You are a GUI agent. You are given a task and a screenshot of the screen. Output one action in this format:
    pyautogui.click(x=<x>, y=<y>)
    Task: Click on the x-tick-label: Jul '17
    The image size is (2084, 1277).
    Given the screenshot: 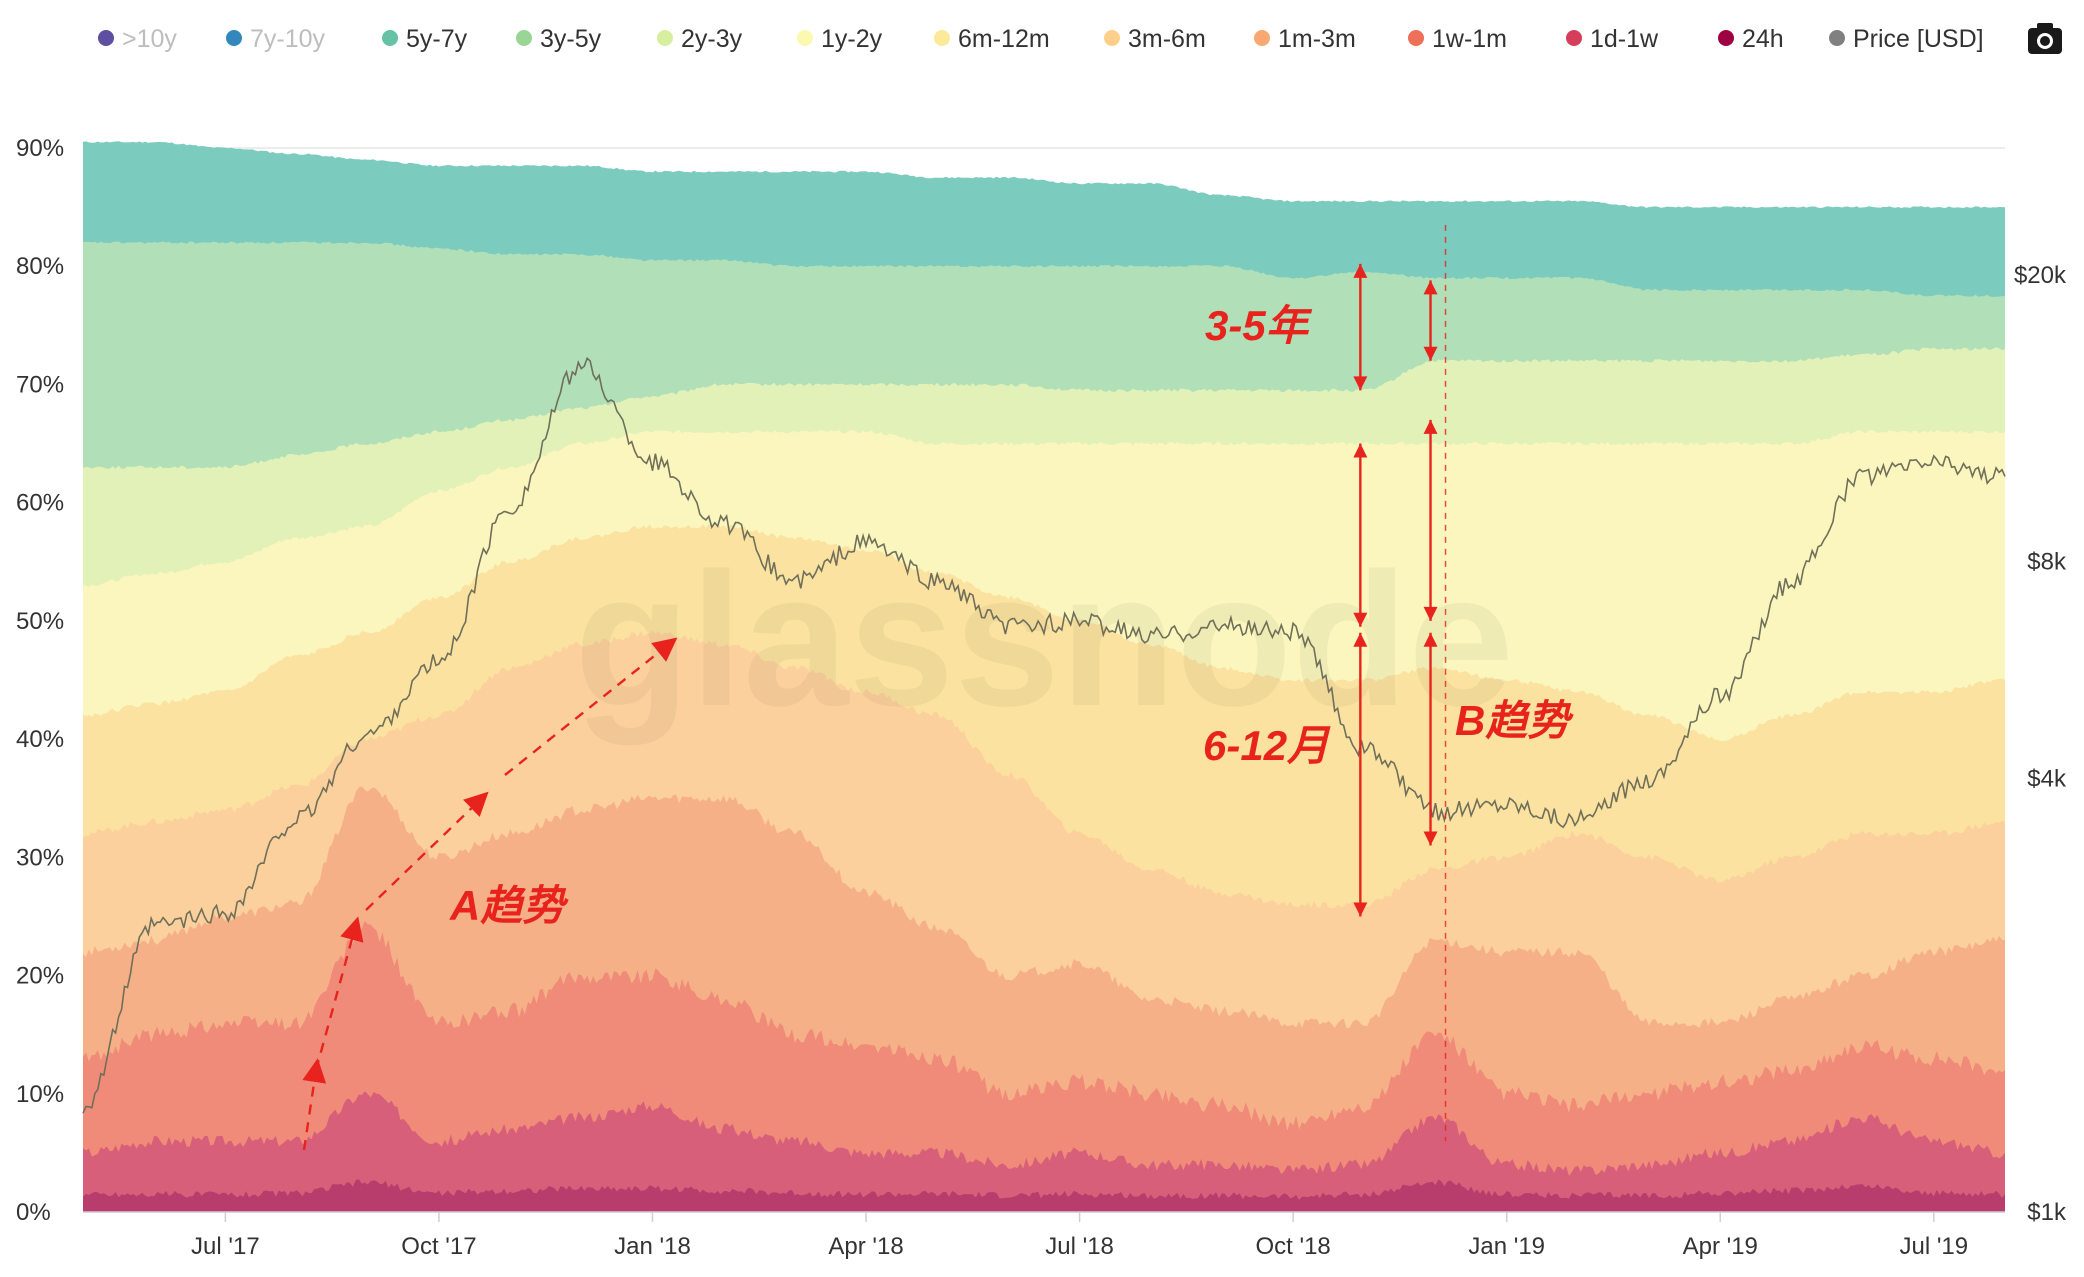 What is the action you would take?
    pyautogui.click(x=225, y=1246)
    